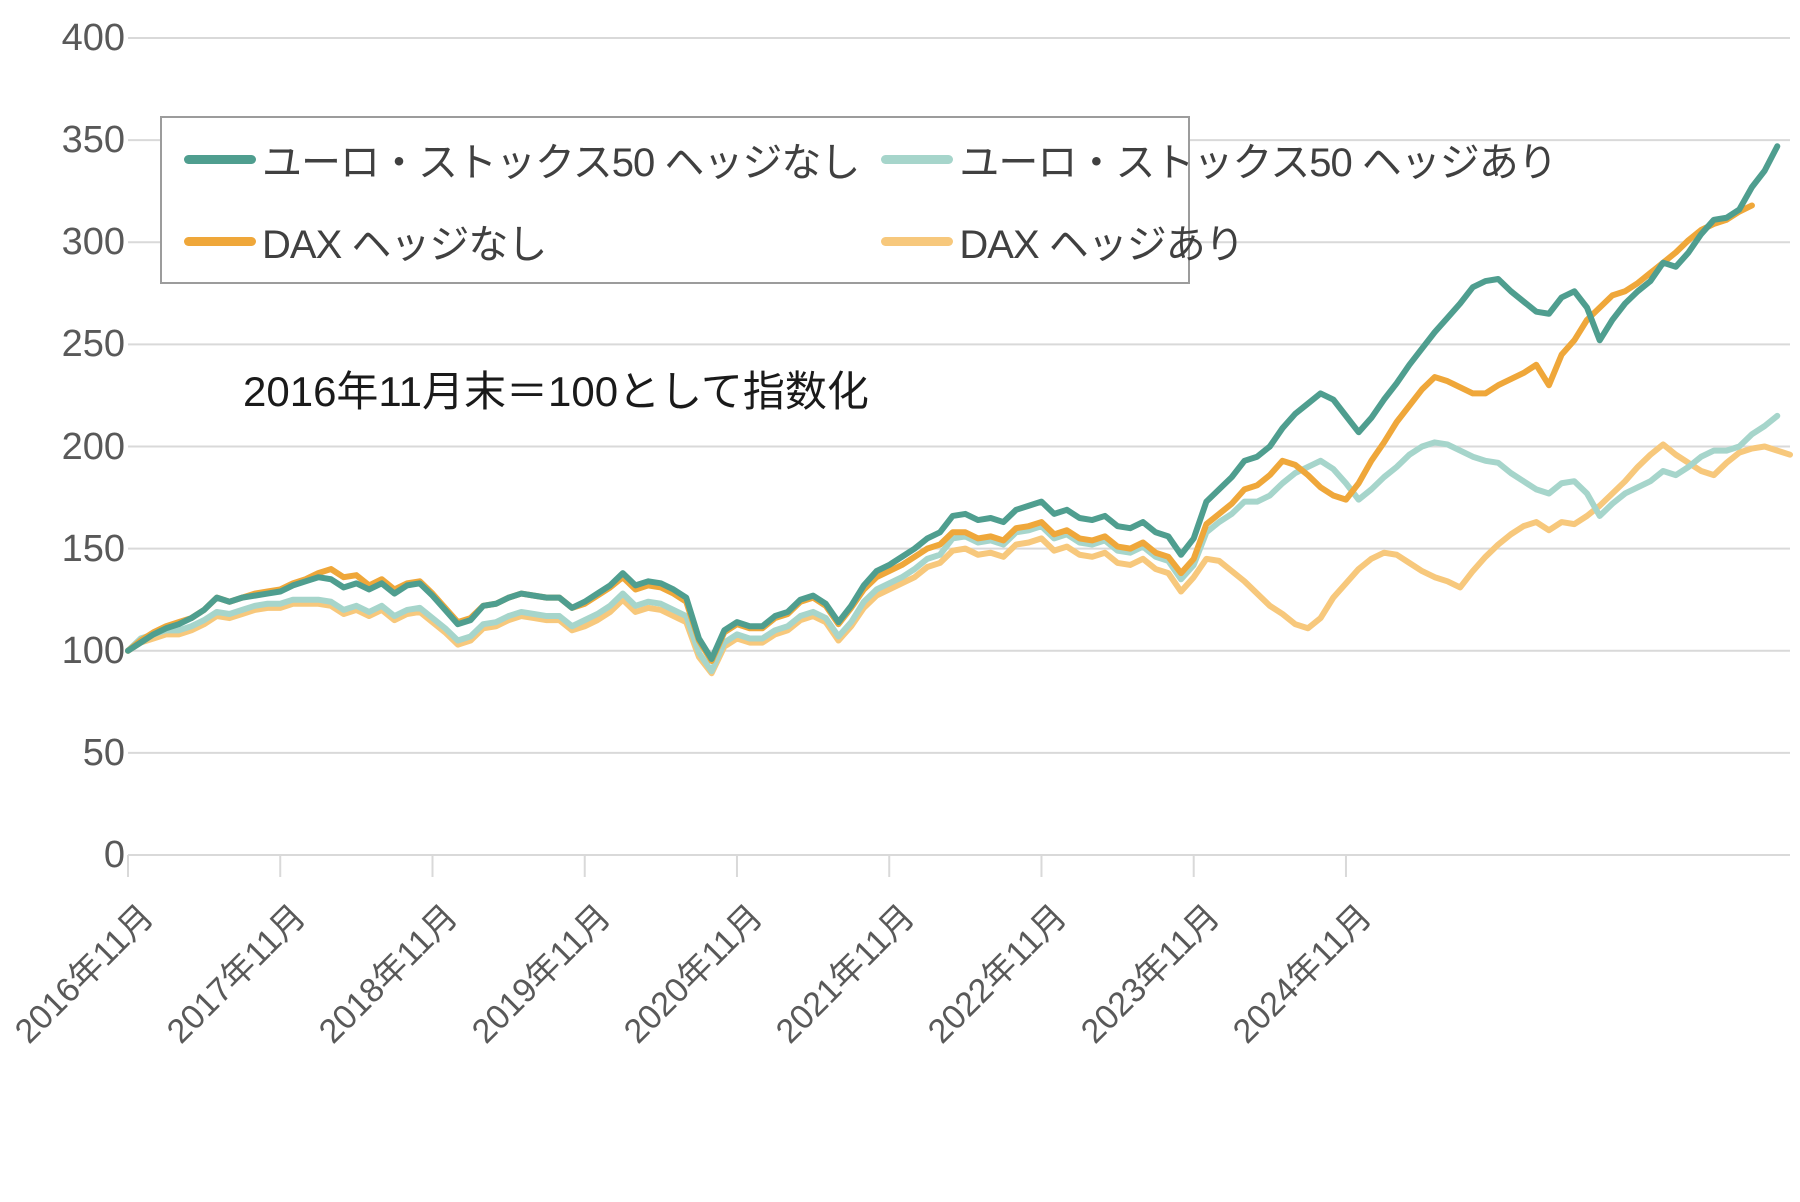 The height and width of the screenshot is (1202, 1800). I want to click on x-axis-tick-marks, so click(737, 866).